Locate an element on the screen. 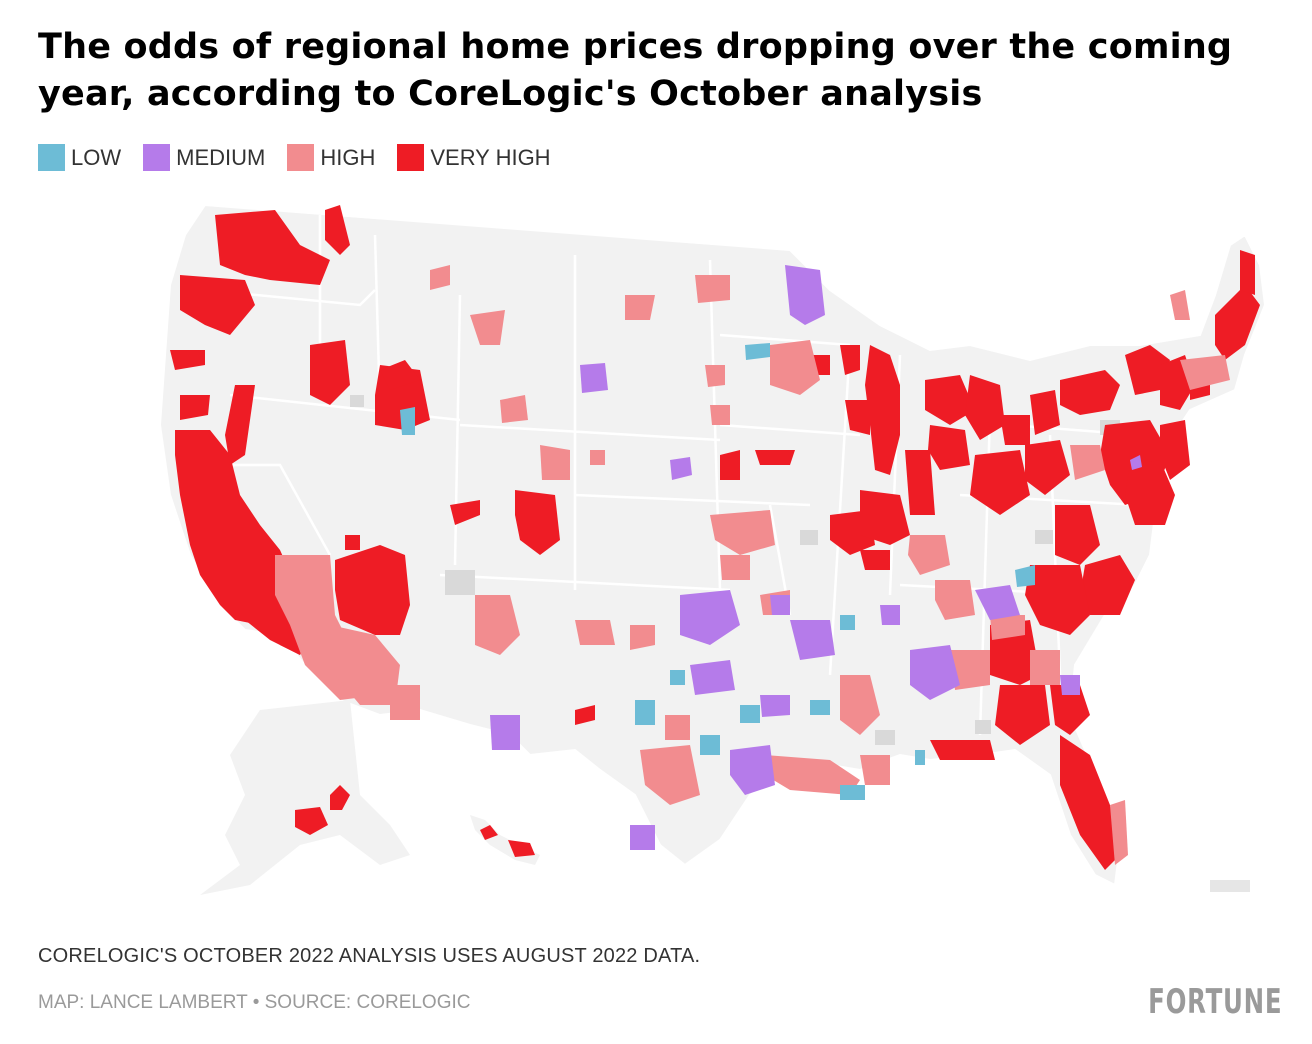  puerto-rico-land is located at coordinates (1230, 886).